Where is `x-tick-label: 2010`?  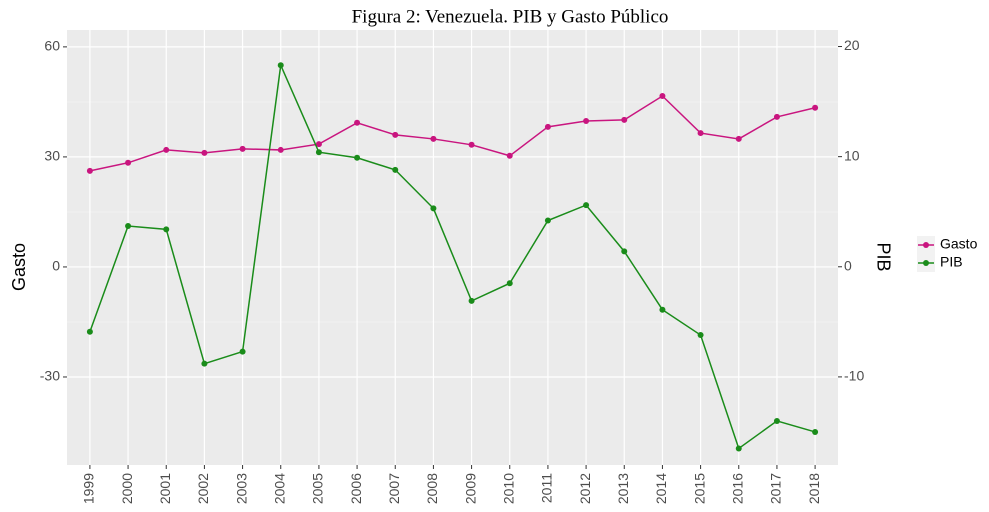 x-tick-label: 2010 is located at coordinates (508, 488).